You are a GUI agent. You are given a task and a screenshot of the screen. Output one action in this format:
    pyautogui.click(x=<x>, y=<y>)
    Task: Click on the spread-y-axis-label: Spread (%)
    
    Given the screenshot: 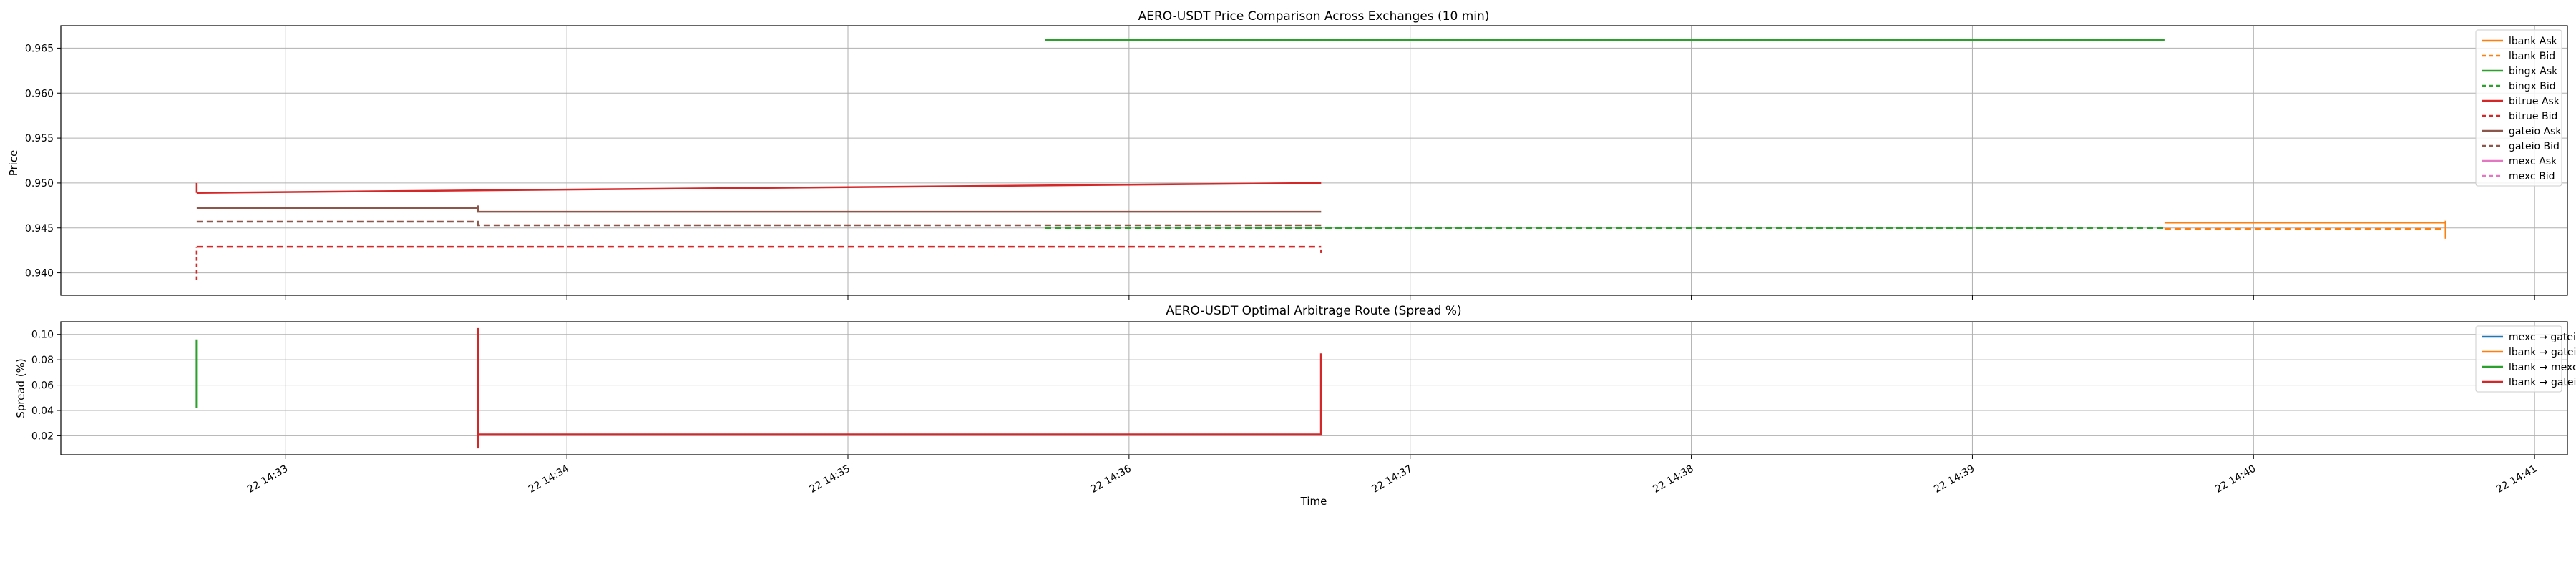 What is the action you would take?
    pyautogui.click(x=20, y=388)
    